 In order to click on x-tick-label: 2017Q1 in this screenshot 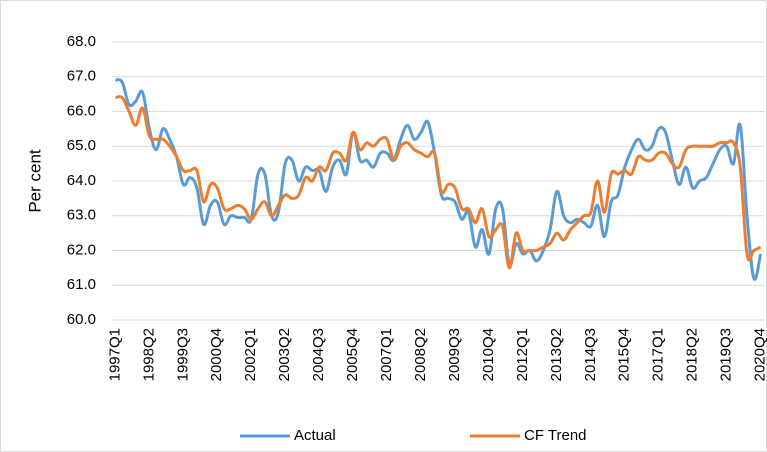, I will do `click(658, 354)`.